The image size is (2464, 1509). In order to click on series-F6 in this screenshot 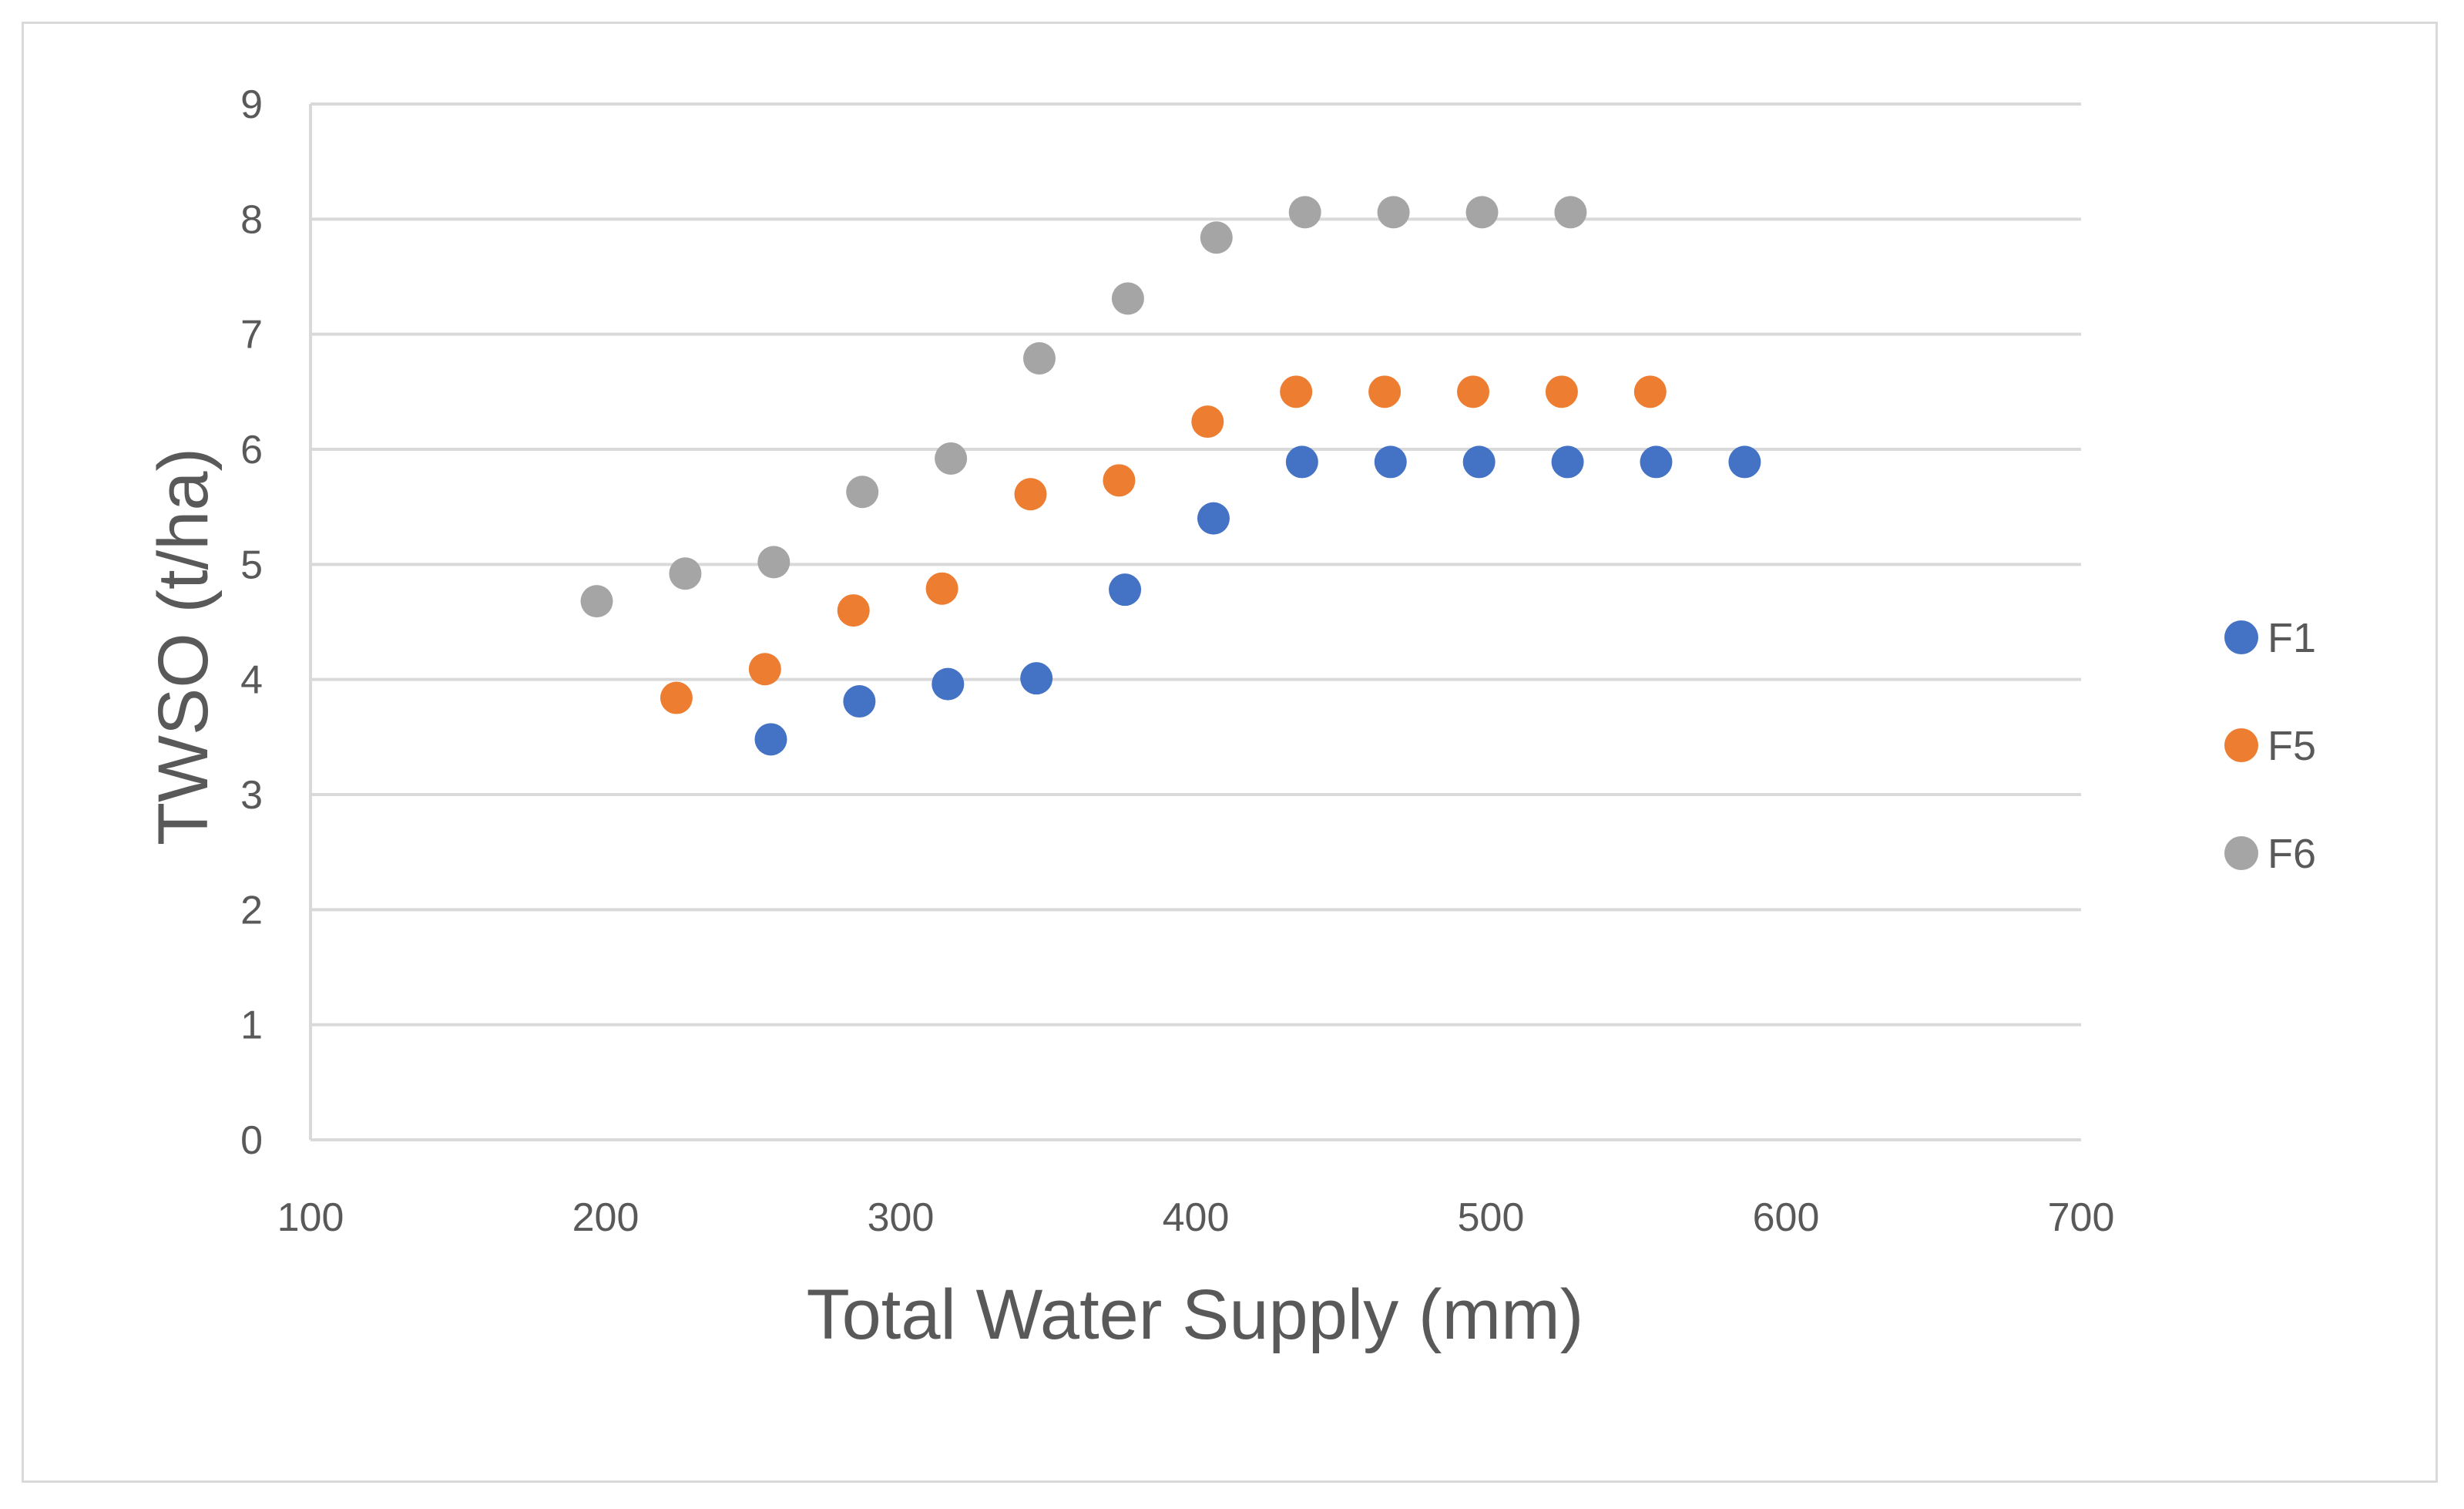, I will do `click(1083, 407)`.